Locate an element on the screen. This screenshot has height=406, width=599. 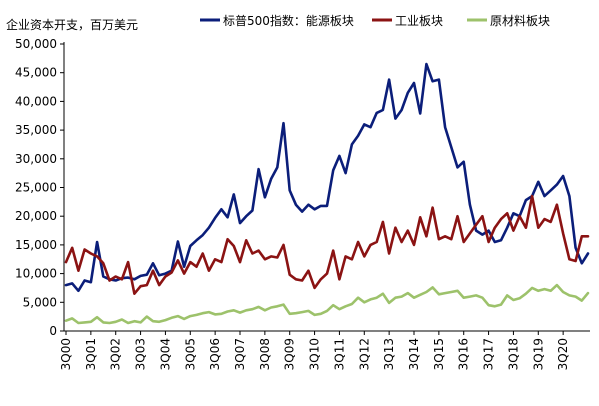
x-tick-label: 3Q14 is located at coordinates (414, 354).